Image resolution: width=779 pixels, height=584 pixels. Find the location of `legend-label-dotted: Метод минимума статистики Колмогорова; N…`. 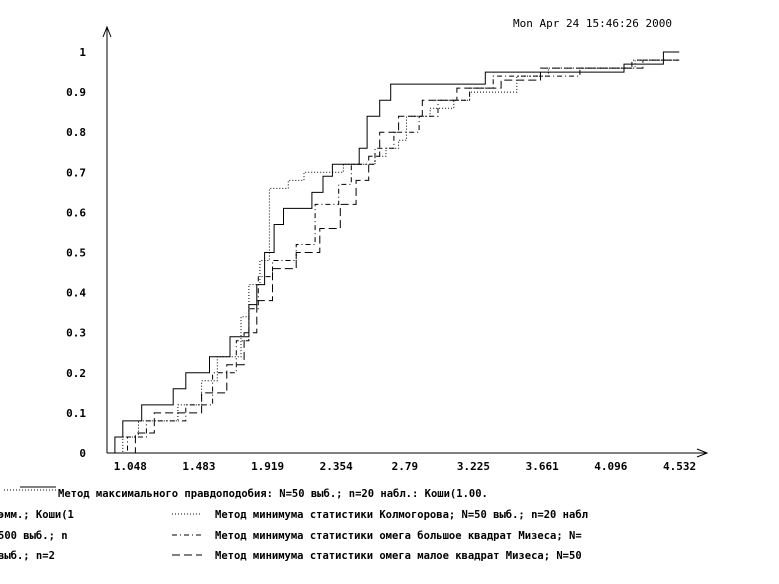

legend-label-dotted: Метод минимума статистики Колмогорова; N… is located at coordinates (401, 515).